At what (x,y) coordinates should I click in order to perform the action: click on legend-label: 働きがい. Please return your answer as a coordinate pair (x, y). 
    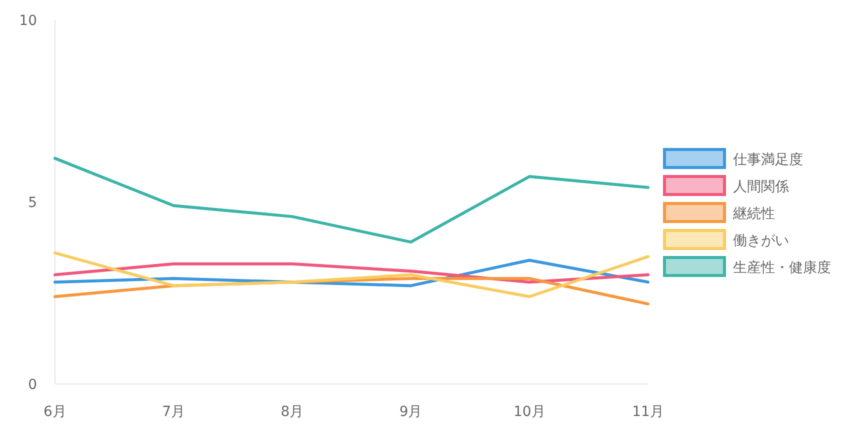
    Looking at the image, I should click on (761, 240).